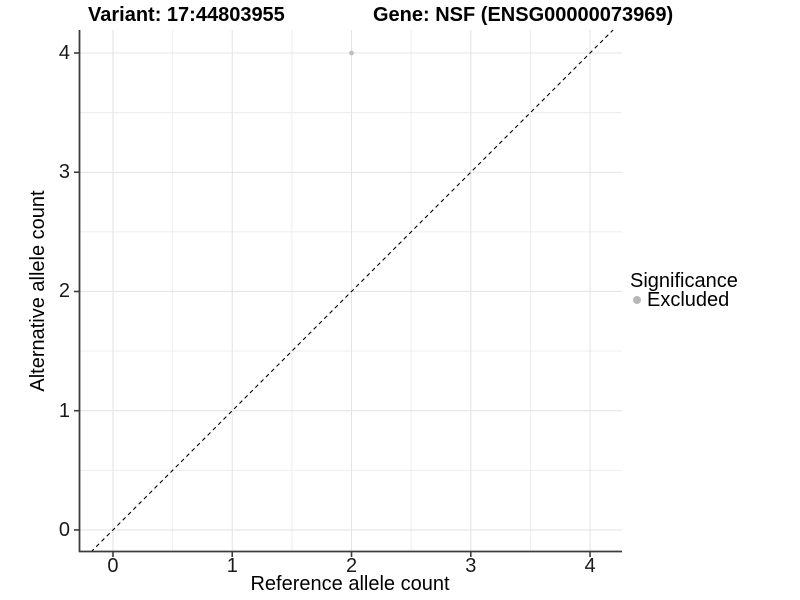 This screenshot has height=600, width=800. I want to click on plot-title-variant: Variant: 17:44803955, so click(186, 15).